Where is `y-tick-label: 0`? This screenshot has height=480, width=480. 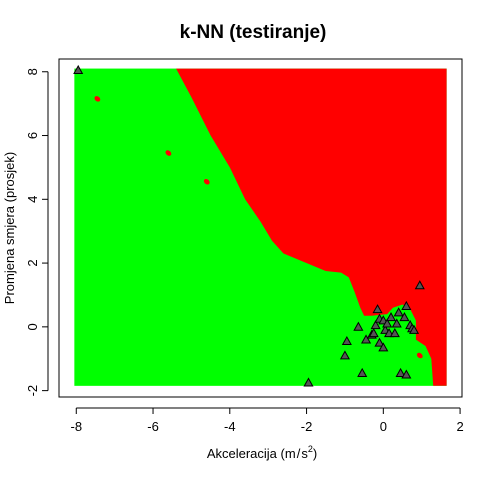
y-tick-label: 0 is located at coordinates (32, 326).